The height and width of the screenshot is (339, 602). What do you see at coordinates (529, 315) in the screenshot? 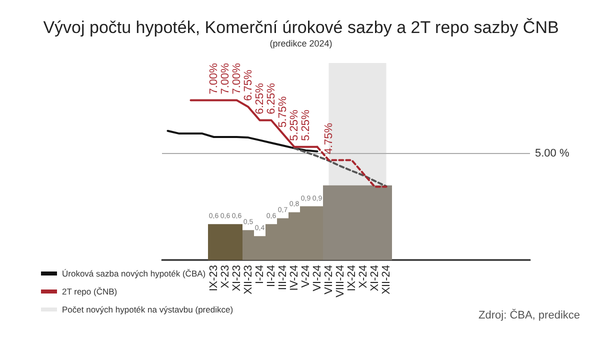
I see `text: Zdroj: ČBA, predikce` at bounding box center [529, 315].